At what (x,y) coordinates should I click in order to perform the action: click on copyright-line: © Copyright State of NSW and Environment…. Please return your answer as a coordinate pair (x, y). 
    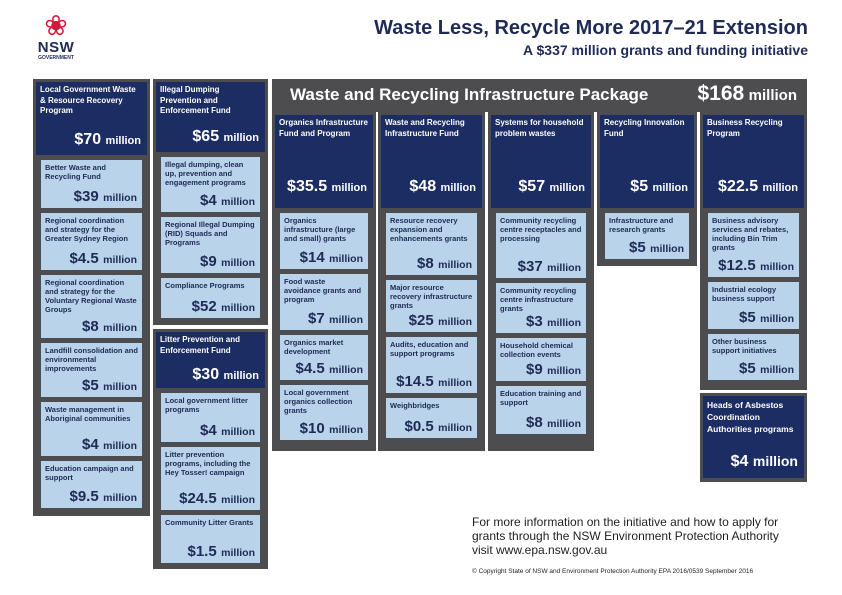
    Looking at the image, I should click on (613, 571).